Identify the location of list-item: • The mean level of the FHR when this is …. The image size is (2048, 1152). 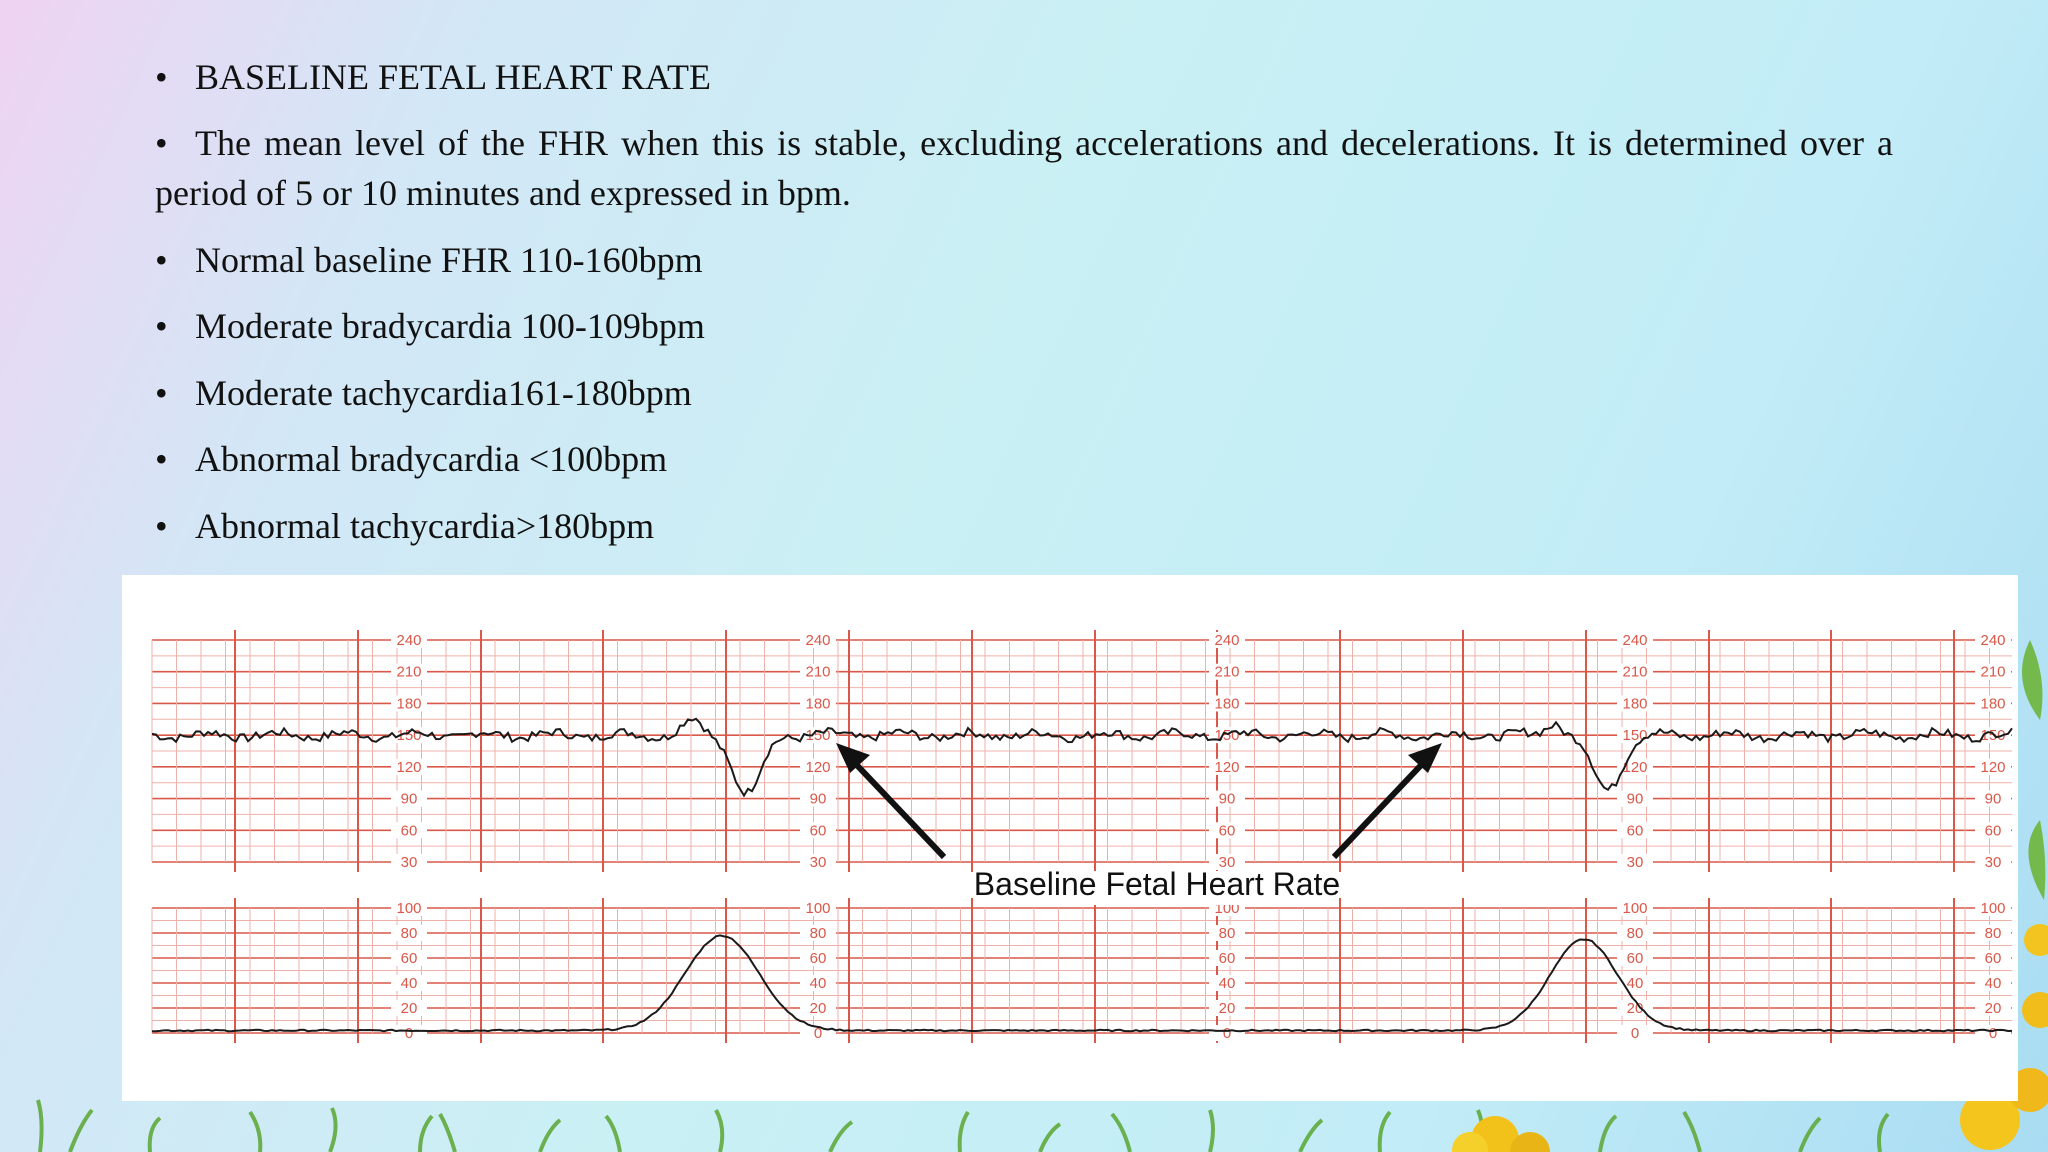
(1024, 168).